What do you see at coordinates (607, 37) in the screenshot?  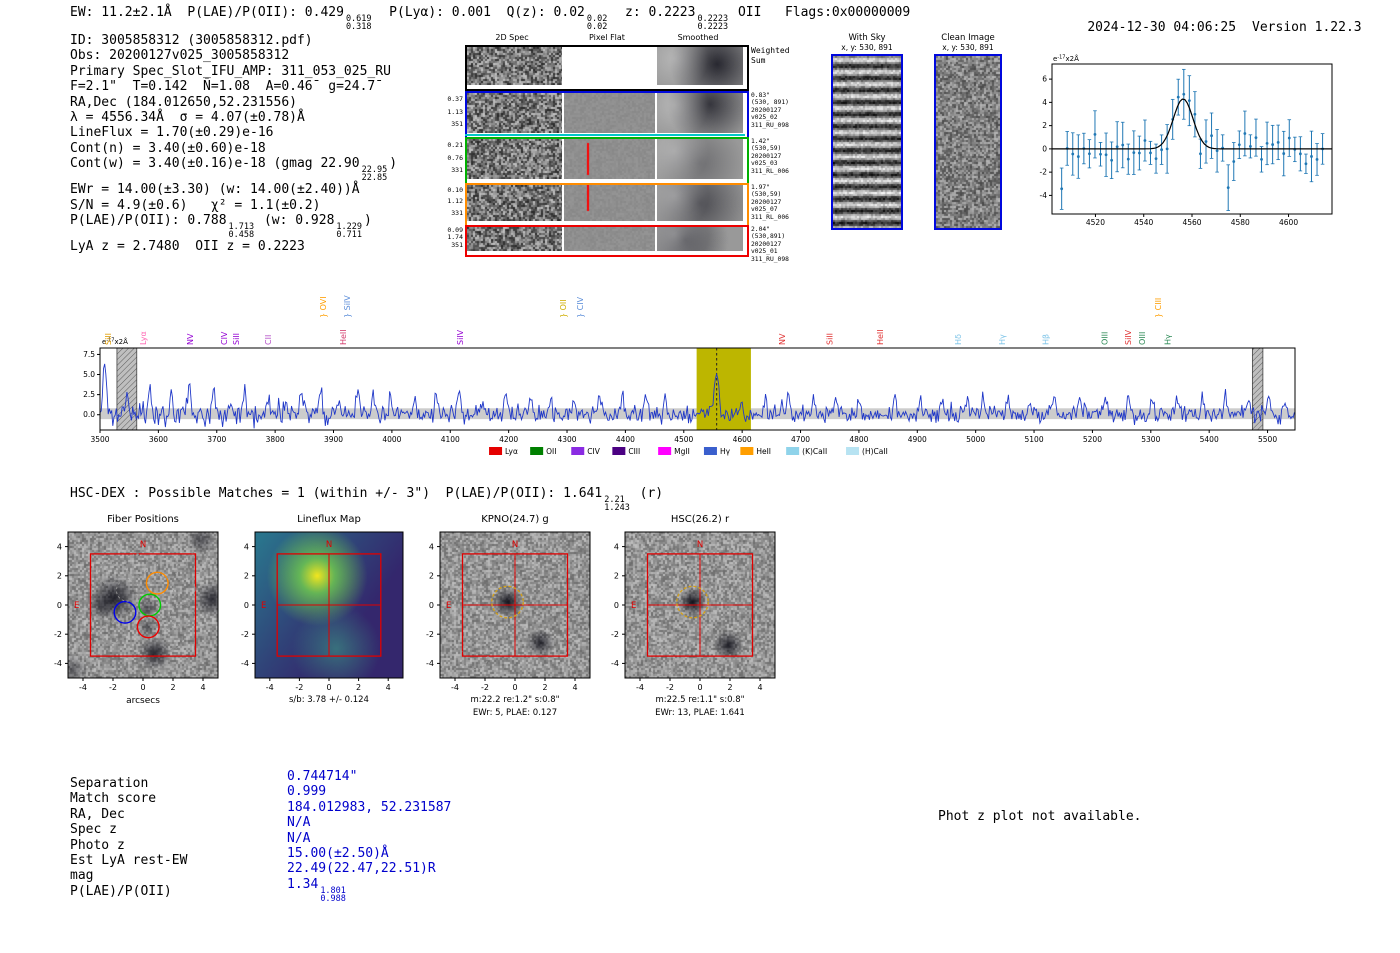 I see `spec2d-col-header: Pixel Flat` at bounding box center [607, 37].